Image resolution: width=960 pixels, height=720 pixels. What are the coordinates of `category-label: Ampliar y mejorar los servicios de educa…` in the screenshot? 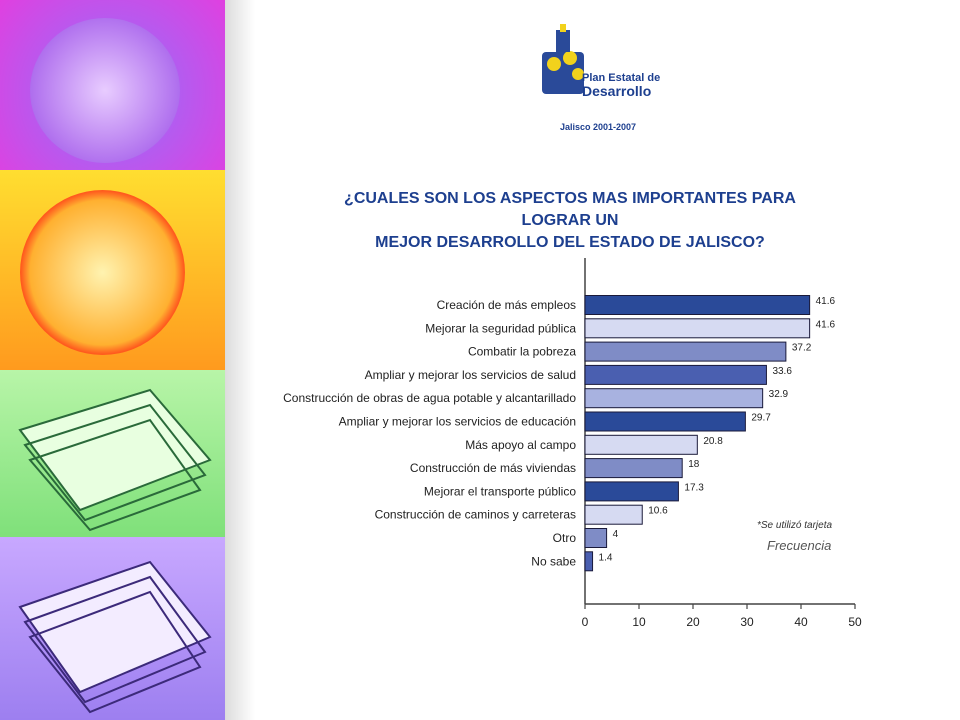 It's located at (457, 422).